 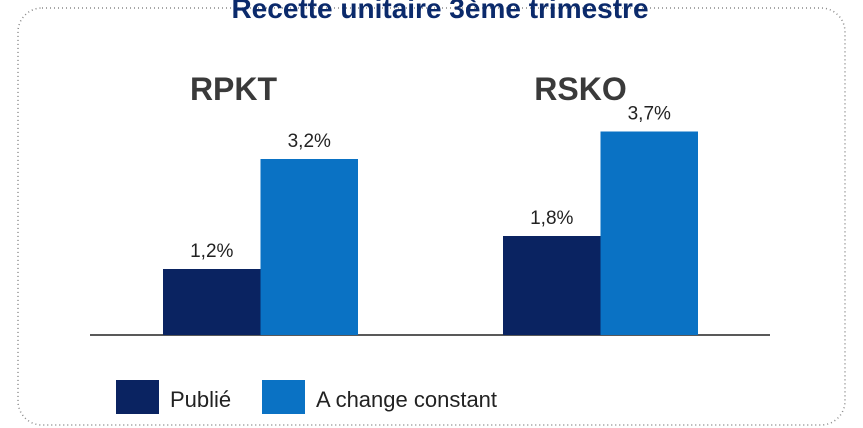 I want to click on value-label: 1,8%, so click(x=551, y=218).